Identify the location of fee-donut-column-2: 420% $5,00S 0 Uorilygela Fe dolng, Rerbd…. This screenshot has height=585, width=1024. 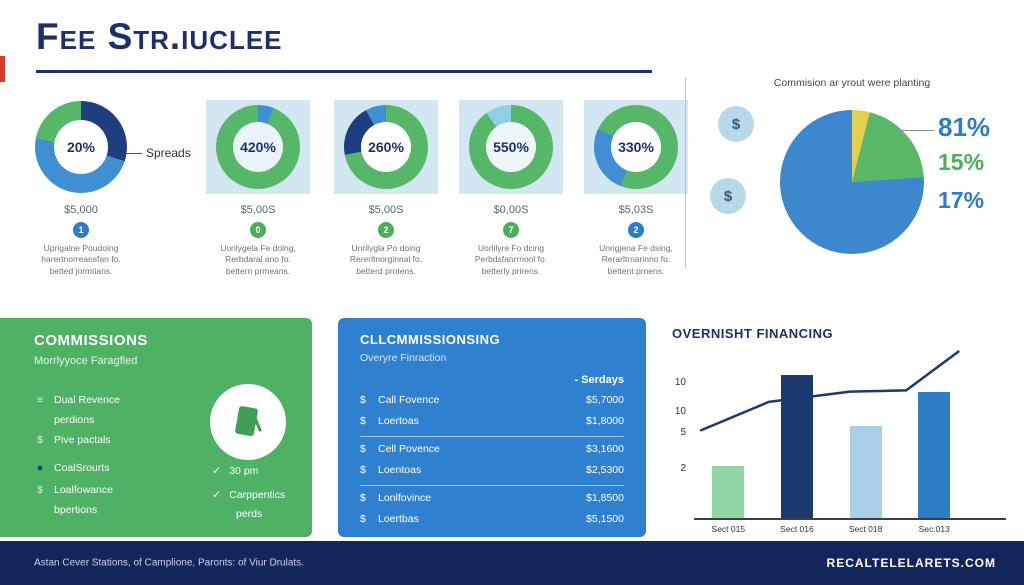
(258, 192).